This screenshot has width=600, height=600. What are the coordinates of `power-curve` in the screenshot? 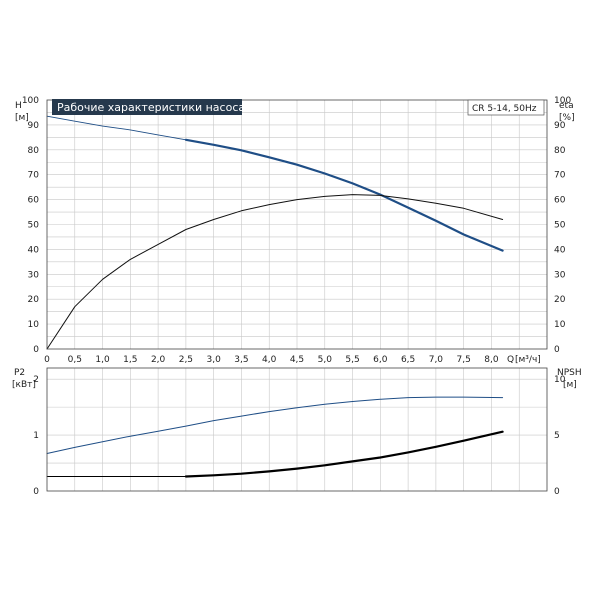 It's located at (275, 425).